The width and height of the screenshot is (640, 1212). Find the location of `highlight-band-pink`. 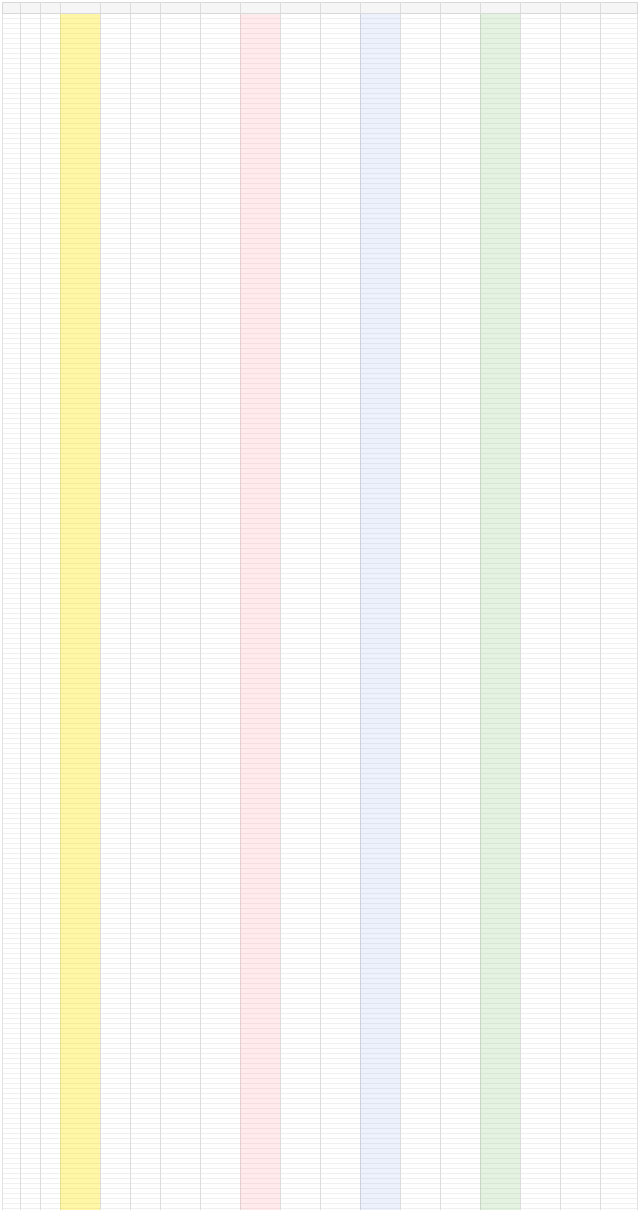

highlight-band-pink is located at coordinates (260, 612).